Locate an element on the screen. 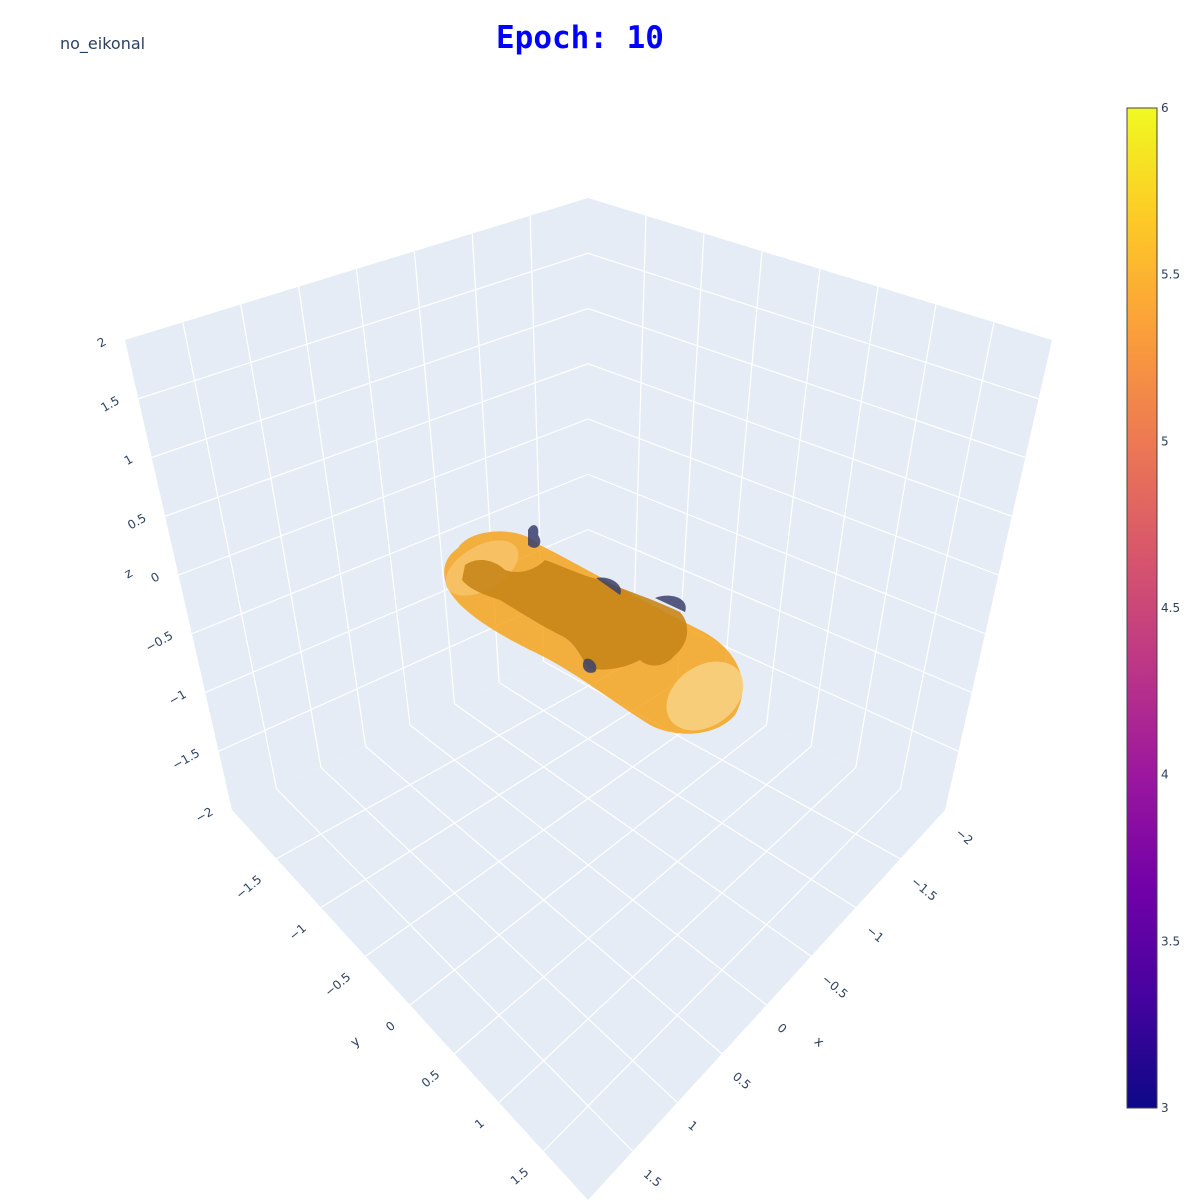  colorbar-tick-label: 4 is located at coordinates (1165, 775).